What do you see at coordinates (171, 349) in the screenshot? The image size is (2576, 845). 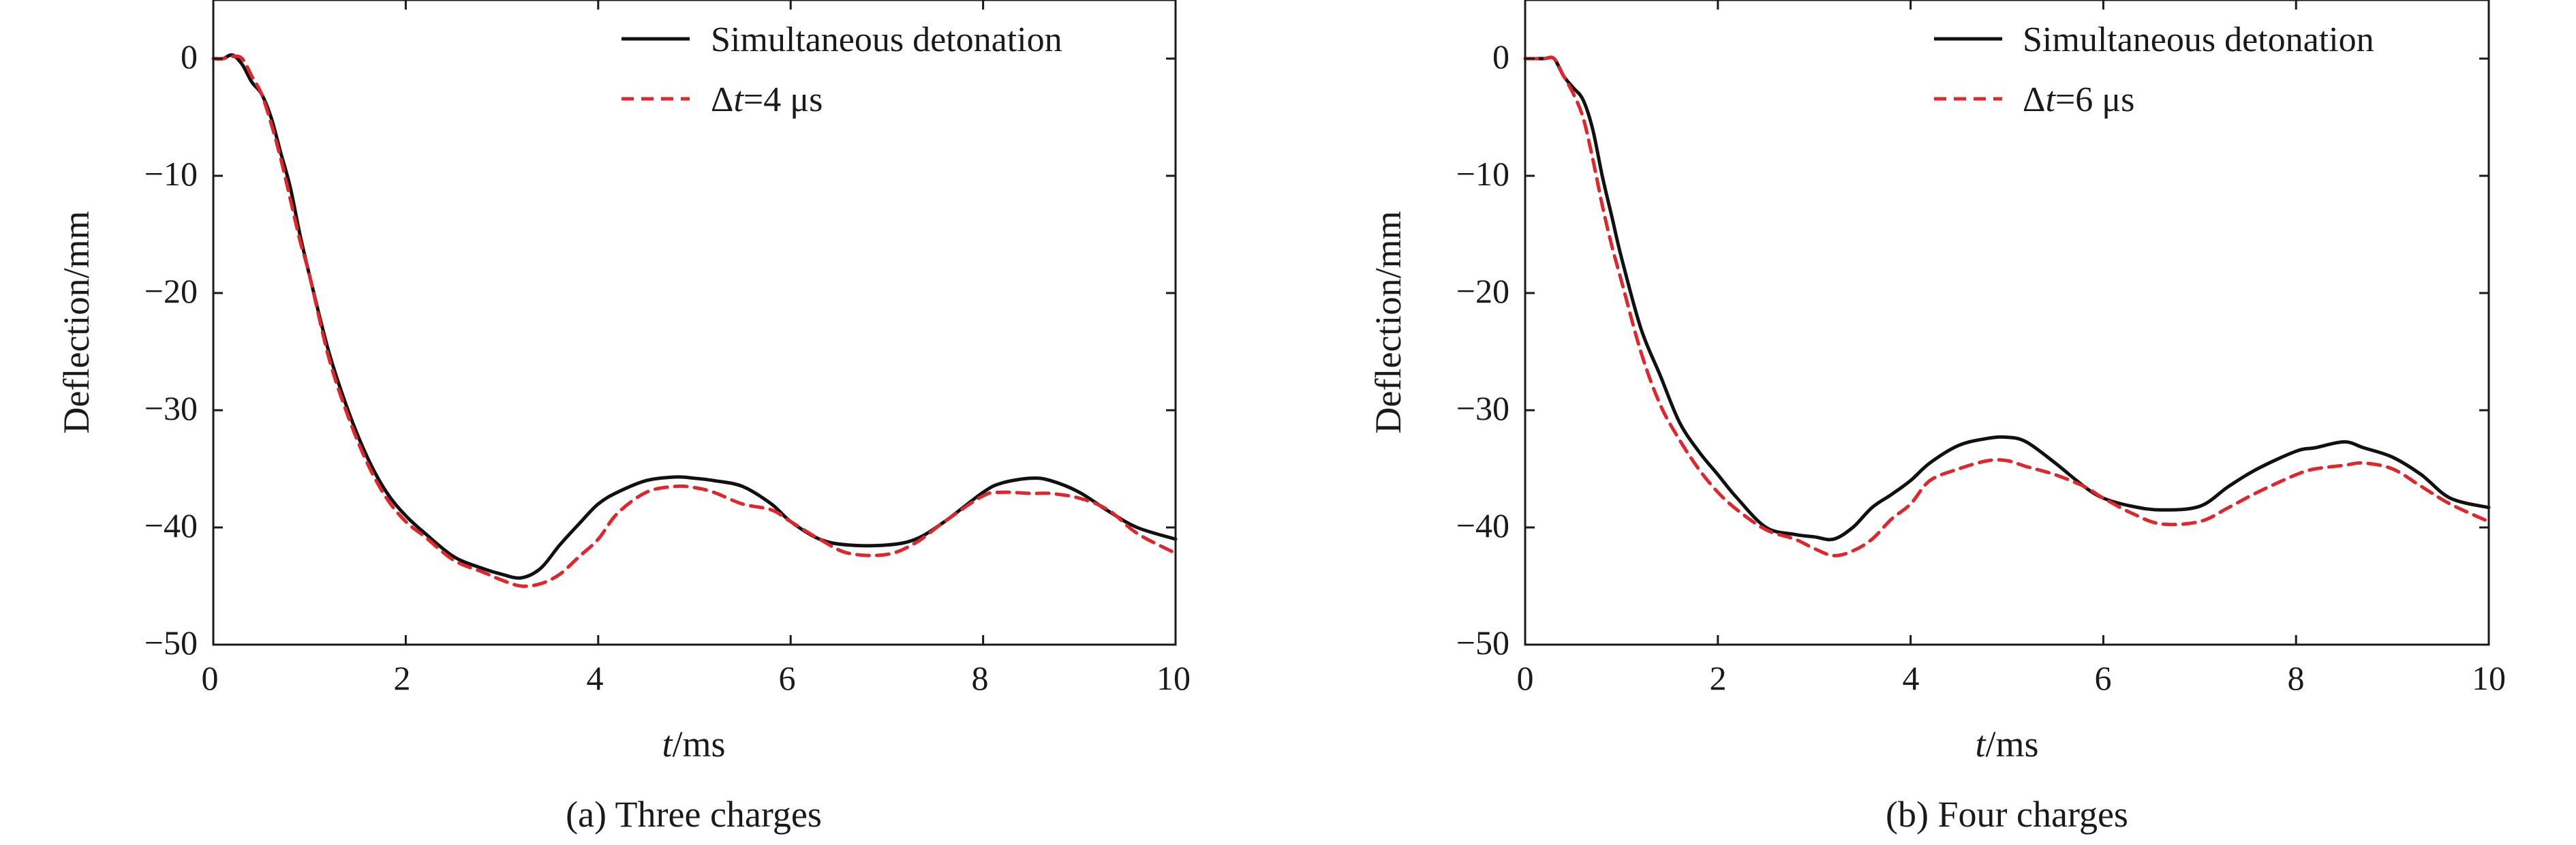 I see `panel-a-y-tick-labels: 0 −10 −20 −30 −40 −50` at bounding box center [171, 349].